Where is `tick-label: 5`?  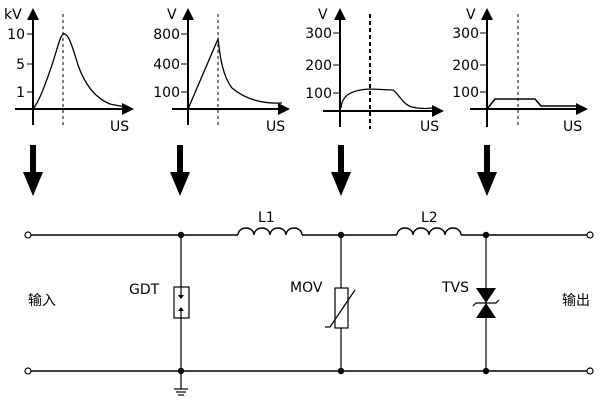
tick-label: 5 is located at coordinates (20, 65).